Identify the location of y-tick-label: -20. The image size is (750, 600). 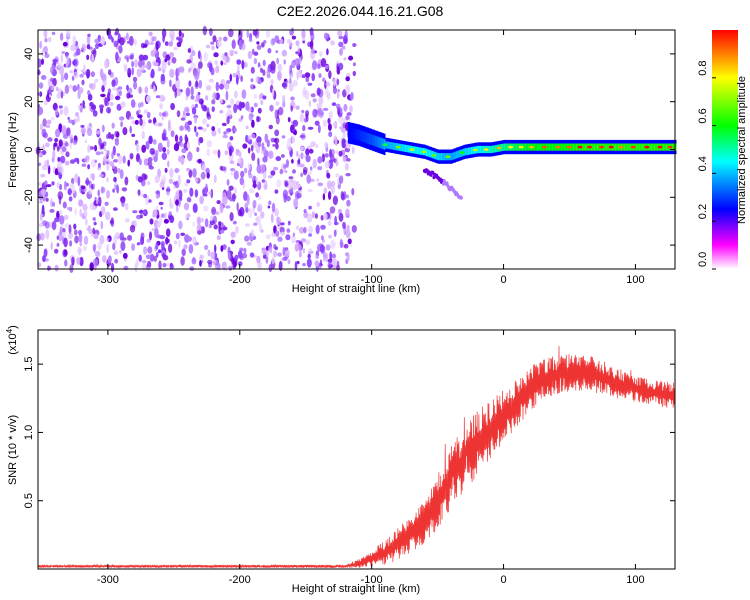
(29, 197).